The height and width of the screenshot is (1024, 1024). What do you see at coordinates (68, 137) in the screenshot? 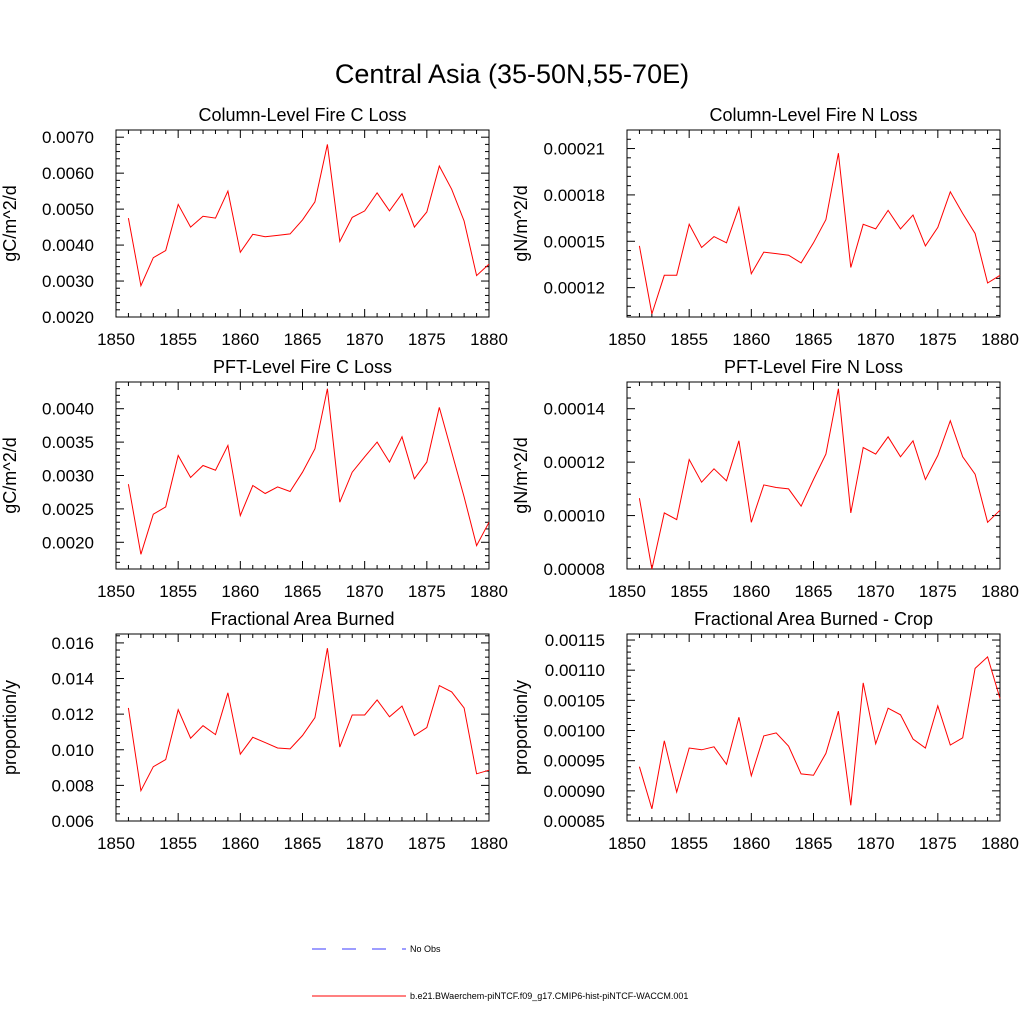
I see `y-tick-label: 0.0070` at bounding box center [68, 137].